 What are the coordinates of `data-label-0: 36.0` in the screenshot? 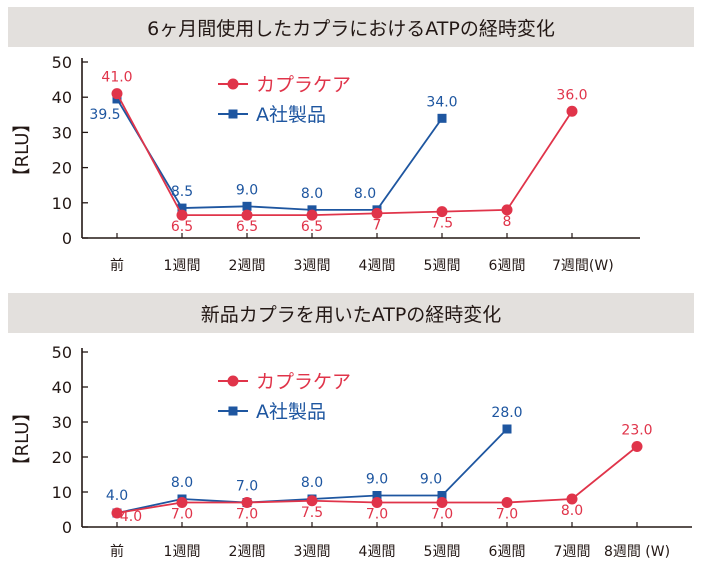 It's located at (571, 95).